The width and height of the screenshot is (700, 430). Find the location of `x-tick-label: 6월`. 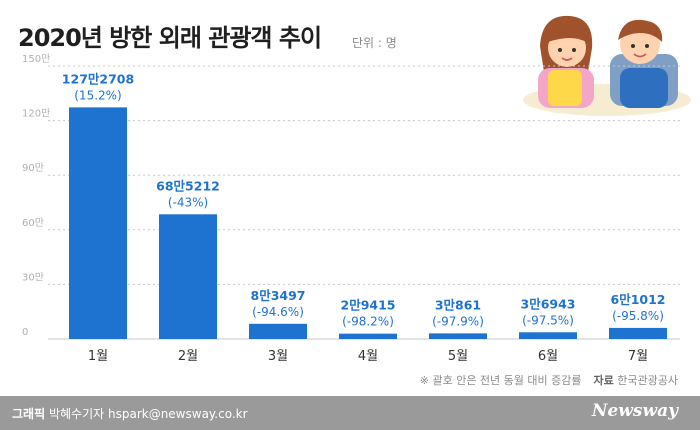

x-tick-label: 6월 is located at coordinates (548, 356).